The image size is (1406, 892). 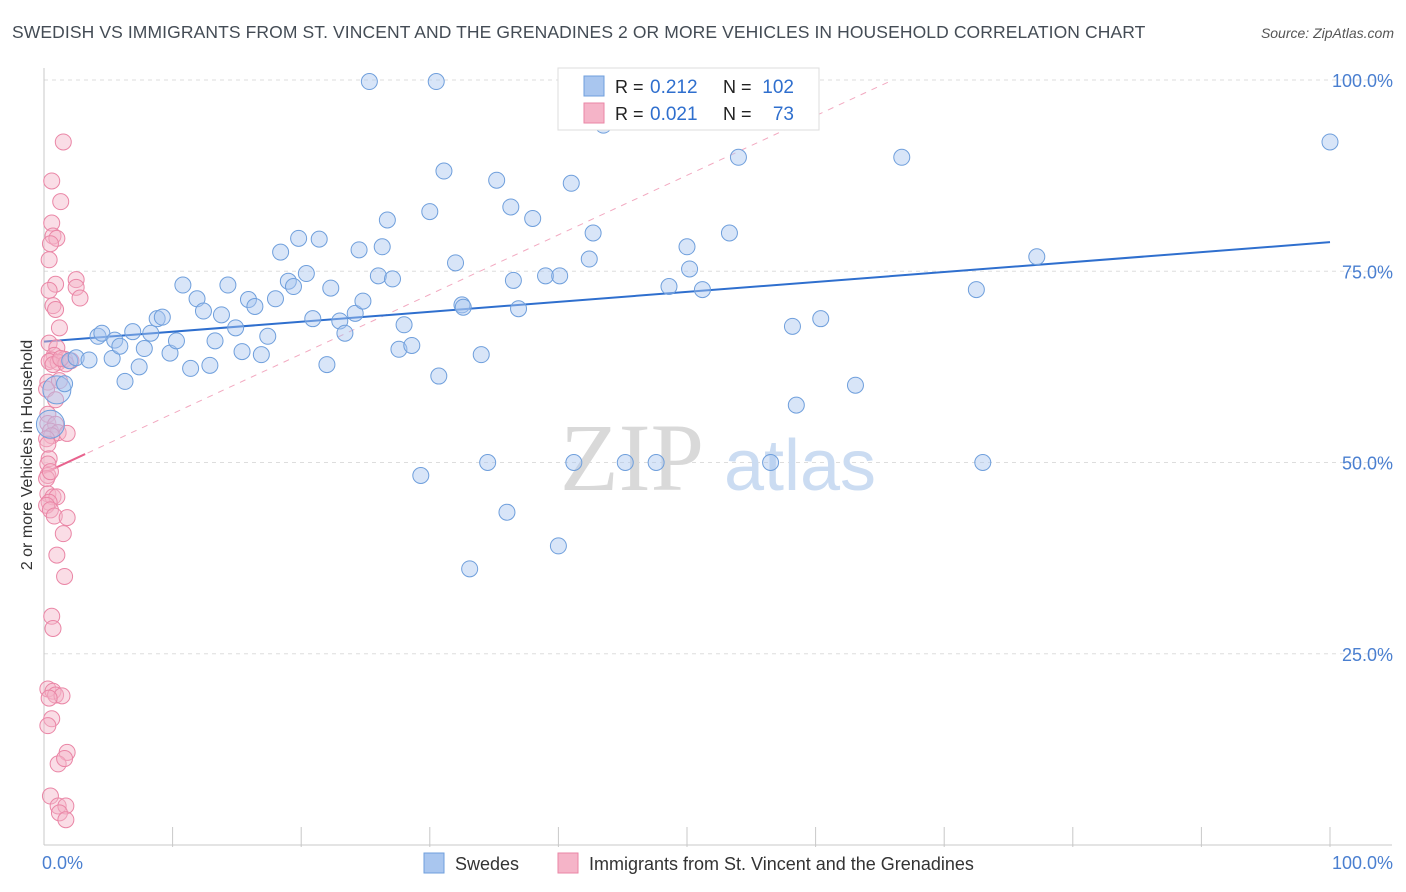 What do you see at coordinates (64, 464) in the screenshot?
I see `trend-line-svg` at bounding box center [64, 464].